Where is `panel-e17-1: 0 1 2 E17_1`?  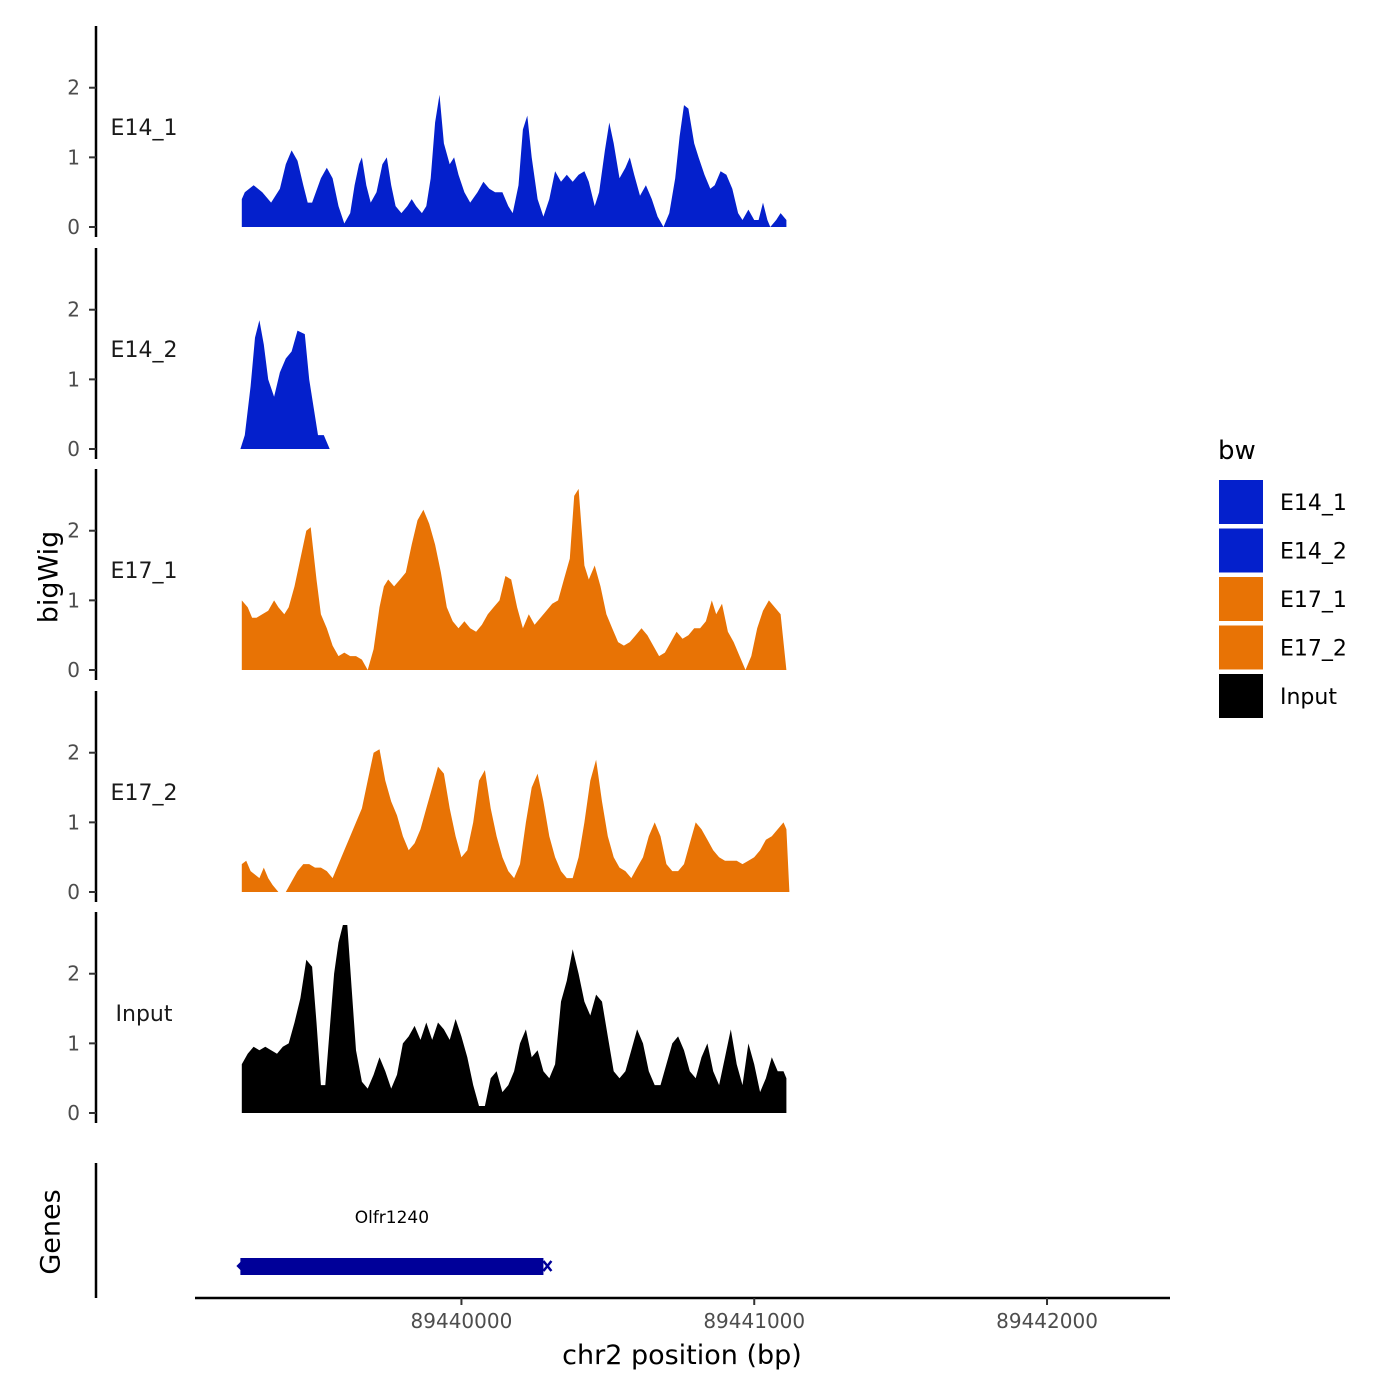 panel-e17-1: 0 1 2 E17_1 is located at coordinates (427, 575).